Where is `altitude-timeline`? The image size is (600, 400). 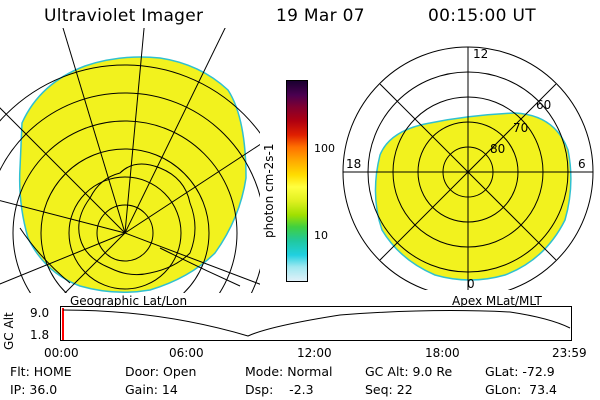
altitude-timeline is located at coordinates (316, 323).